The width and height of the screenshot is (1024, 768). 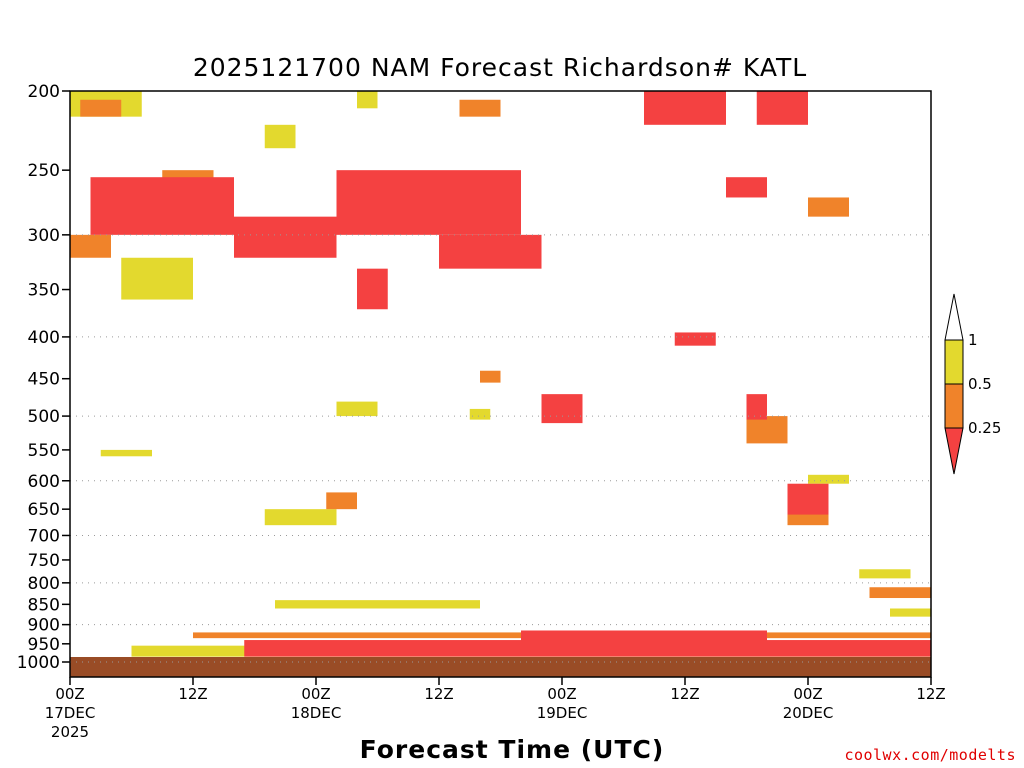 I want to click on x-tick-label: 2025, so click(x=70, y=732).